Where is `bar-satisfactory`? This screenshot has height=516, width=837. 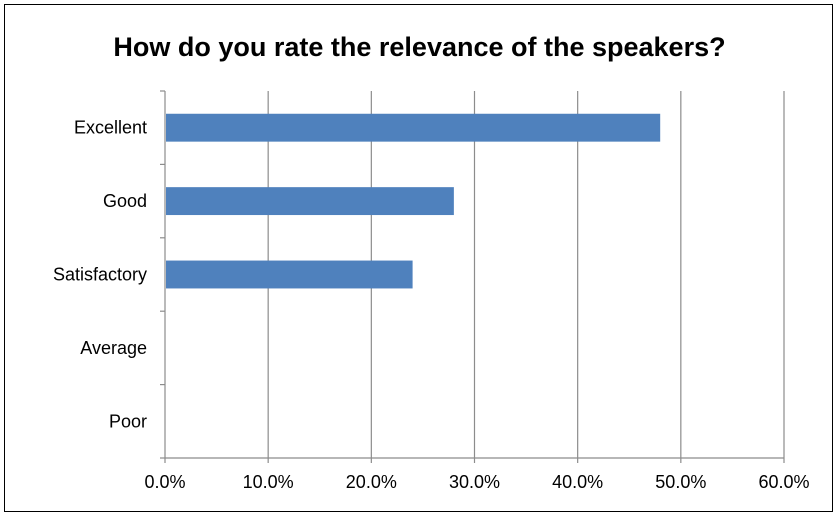 bar-satisfactory is located at coordinates (289, 274).